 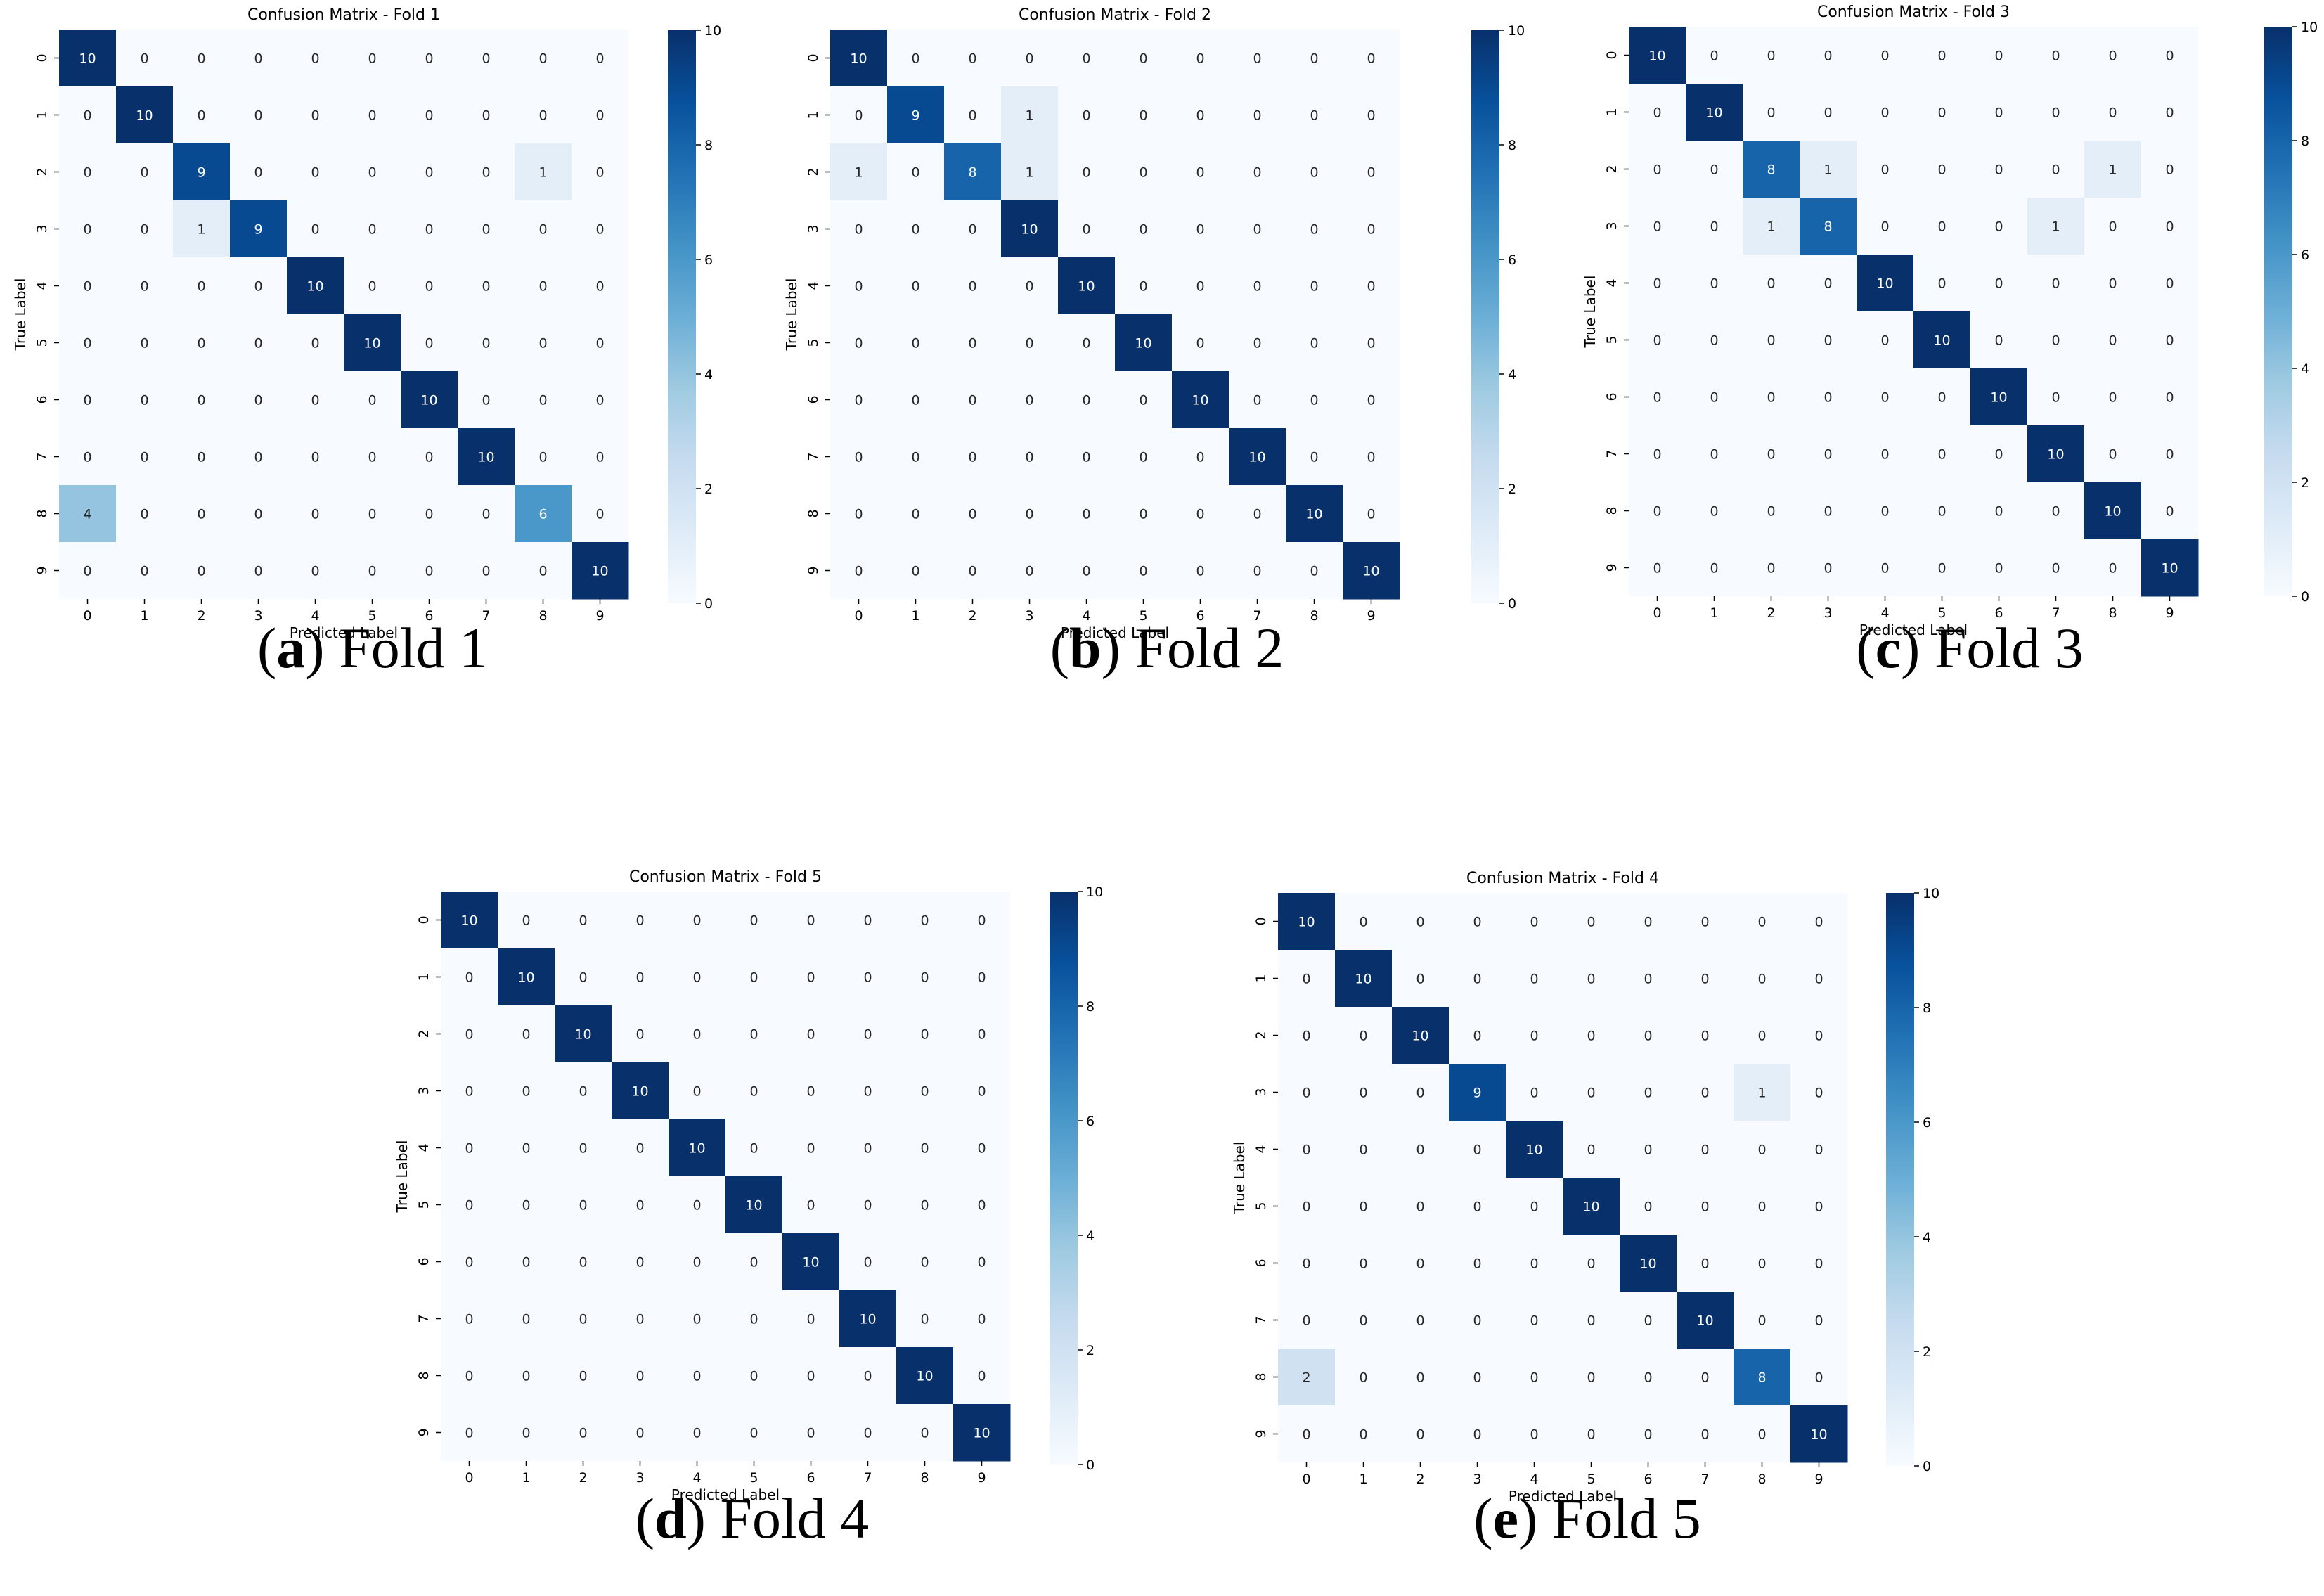 I want to click on x-tick-label: 7, so click(x=1257, y=616).